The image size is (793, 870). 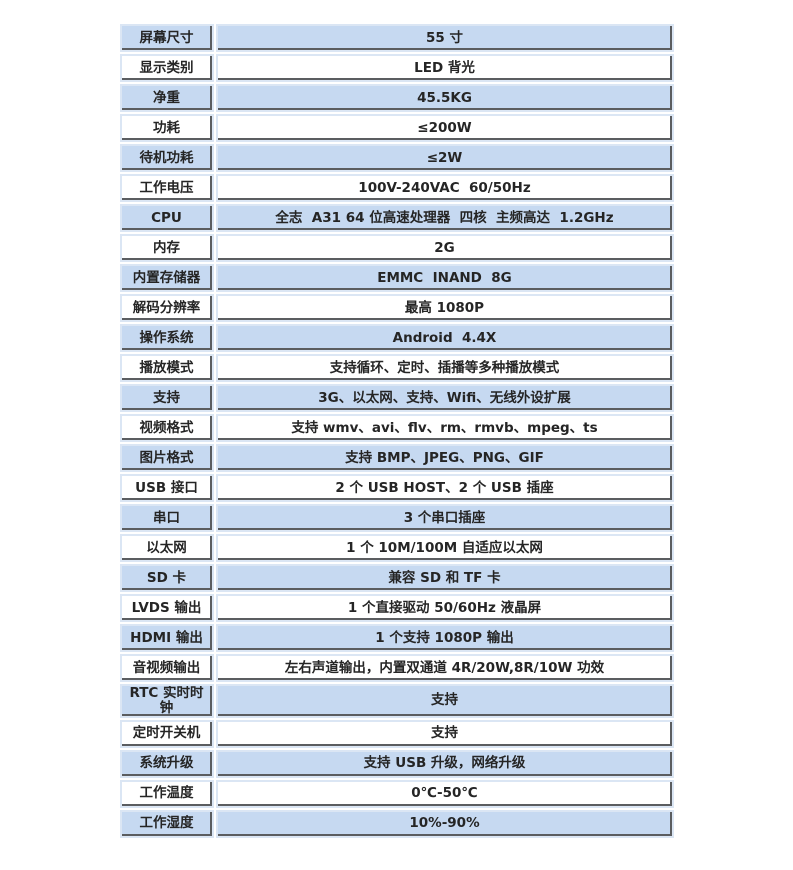 What do you see at coordinates (444, 308) in the screenshot?
I see `spec-value: 最高 1080P` at bounding box center [444, 308].